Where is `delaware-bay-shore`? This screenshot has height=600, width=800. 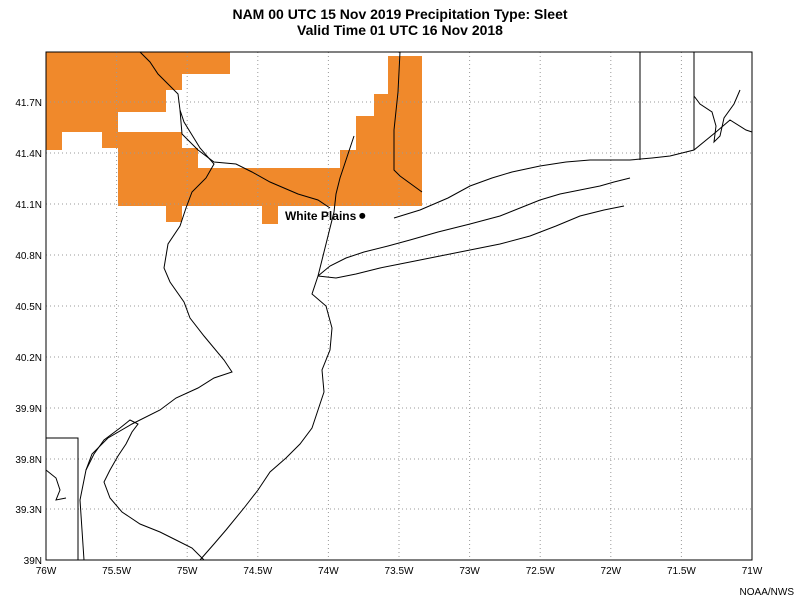
delaware-bay-shore is located at coordinates (145, 490).